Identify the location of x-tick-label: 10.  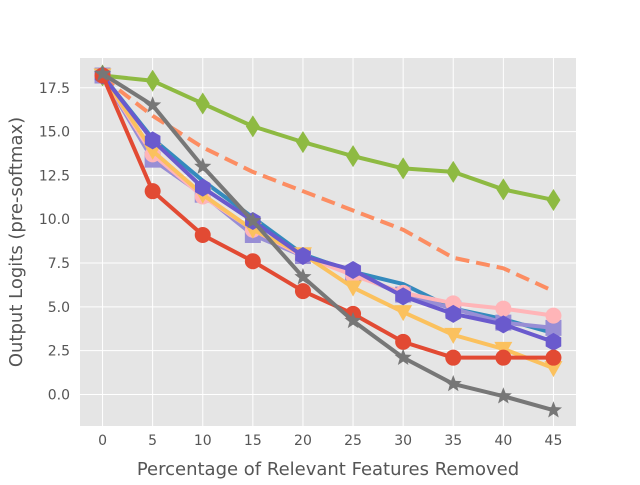
(203, 441).